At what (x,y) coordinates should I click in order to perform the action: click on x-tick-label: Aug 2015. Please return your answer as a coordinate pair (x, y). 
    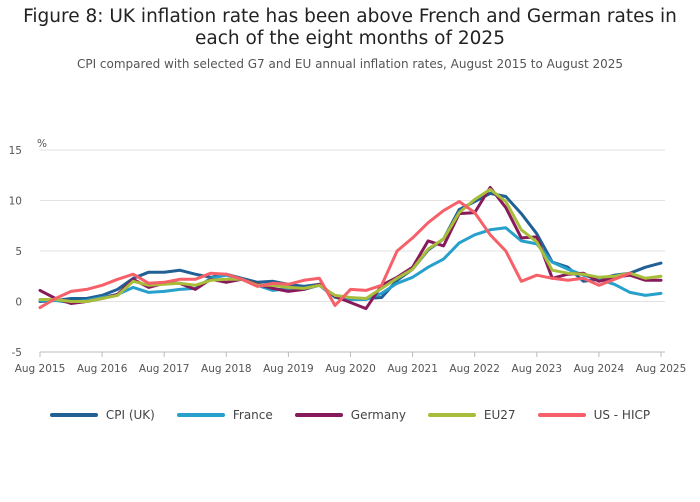
    Looking at the image, I should click on (40, 369).